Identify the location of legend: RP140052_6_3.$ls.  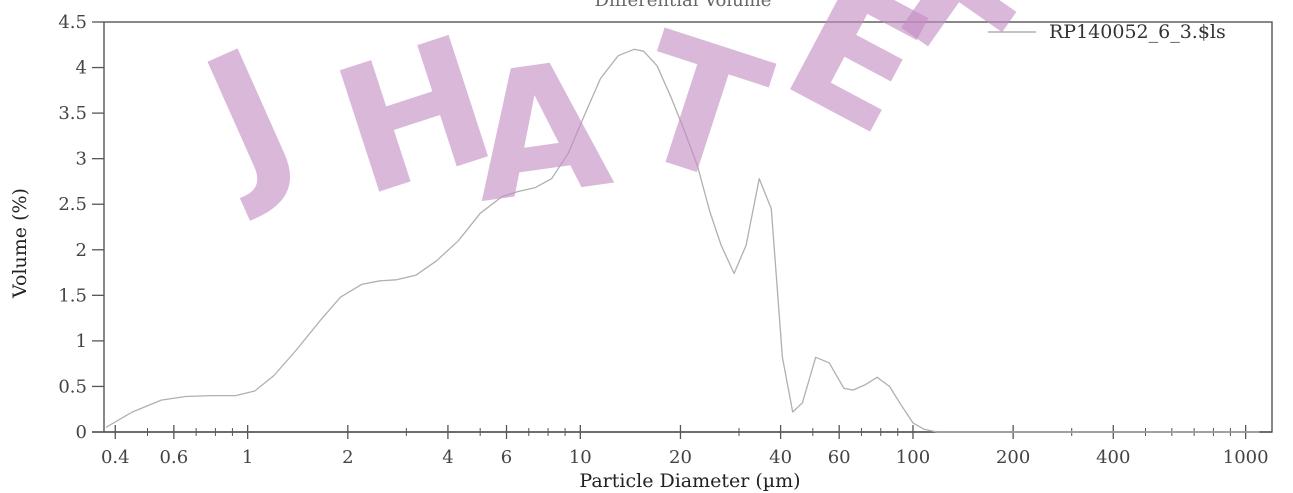
(1107, 32).